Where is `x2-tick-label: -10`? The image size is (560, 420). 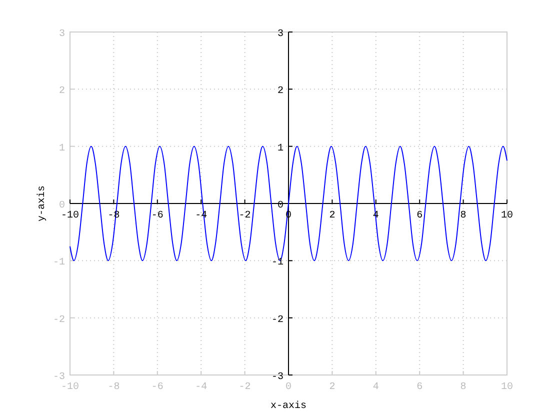 x2-tick-label: -10 is located at coordinates (70, 216).